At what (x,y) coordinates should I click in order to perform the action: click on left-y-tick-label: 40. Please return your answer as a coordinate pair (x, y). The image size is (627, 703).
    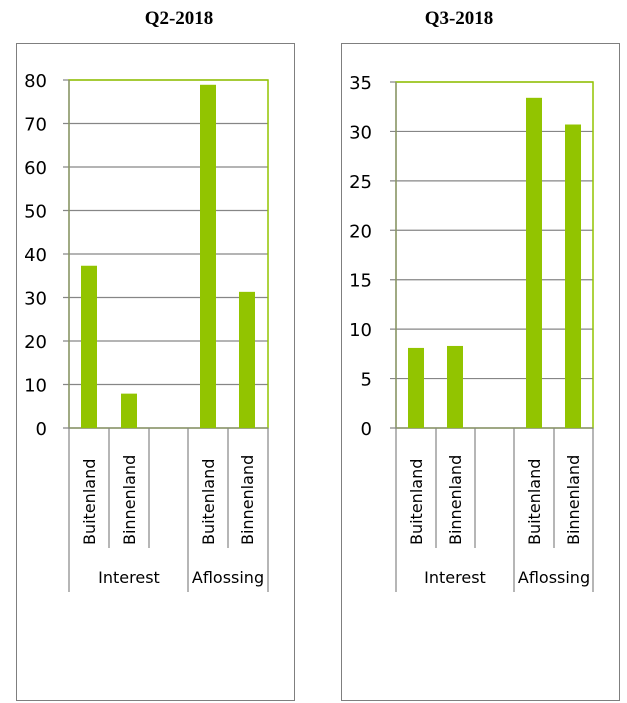
    Looking at the image, I should click on (35, 255).